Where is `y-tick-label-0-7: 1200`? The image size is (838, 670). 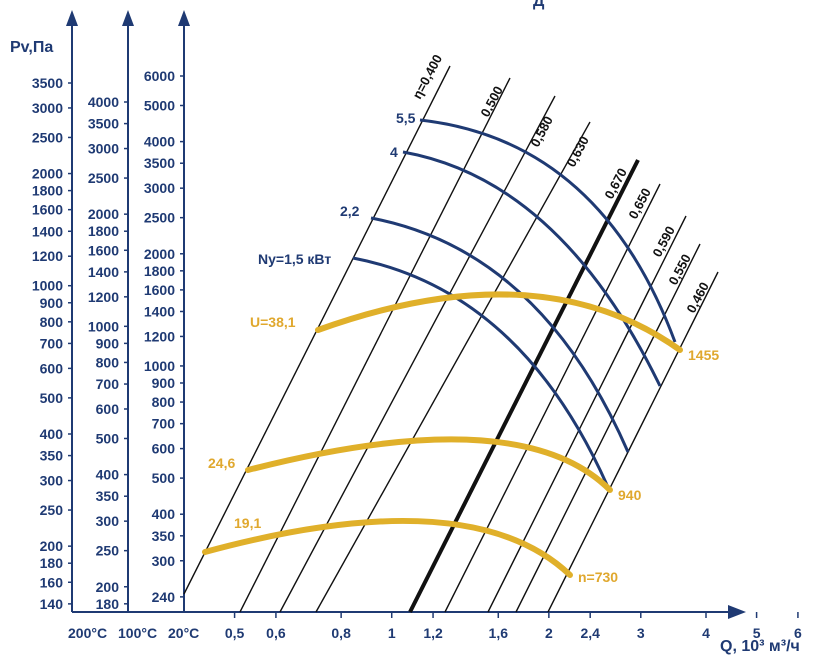 y-tick-label-0-7: 1200 is located at coordinates (47, 256).